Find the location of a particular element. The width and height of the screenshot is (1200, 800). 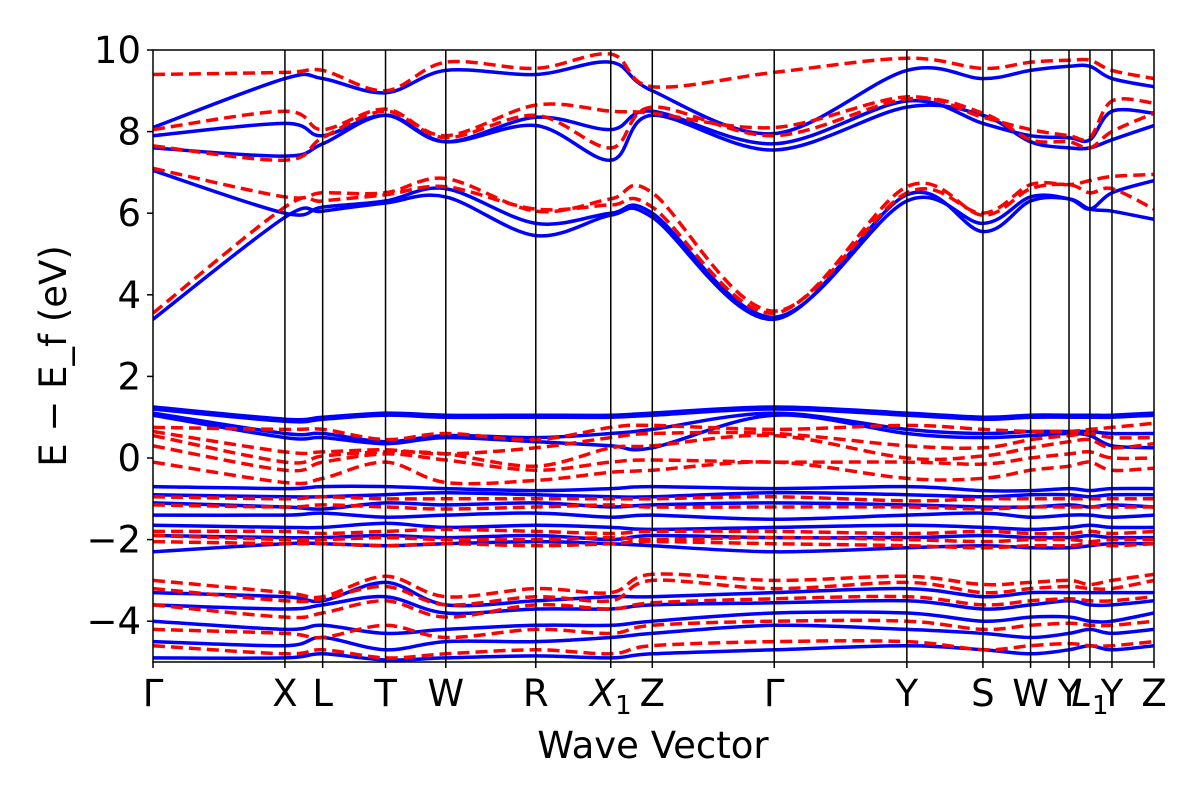

y-tick-label-7: 10 is located at coordinates (117, 50).